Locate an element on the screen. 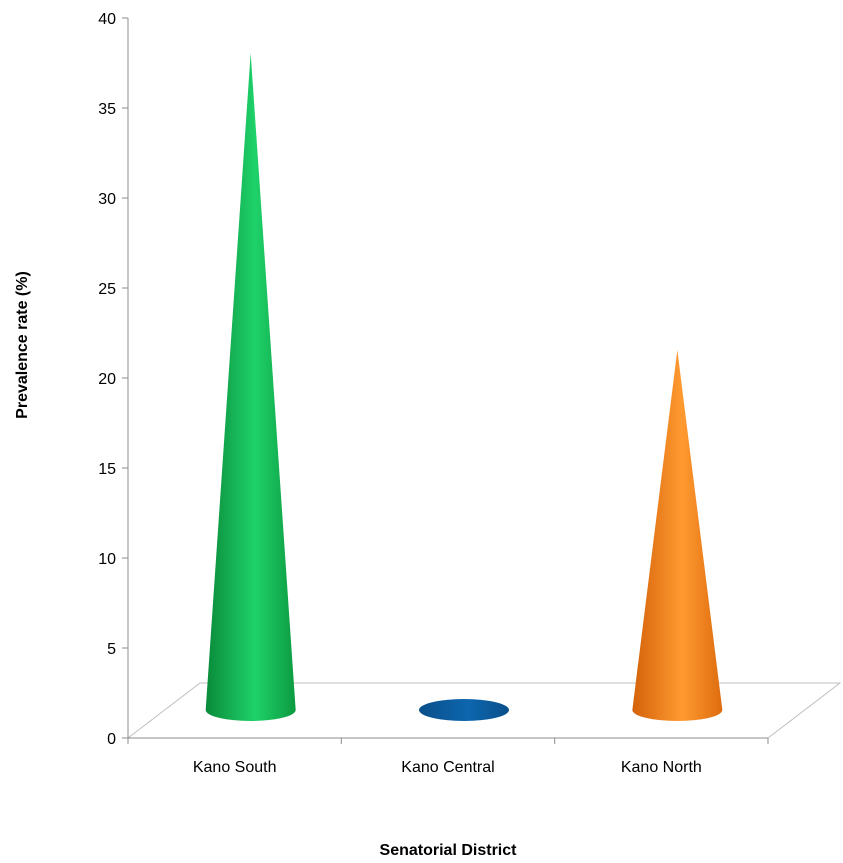  cone-base-disc is located at coordinates (464, 710).